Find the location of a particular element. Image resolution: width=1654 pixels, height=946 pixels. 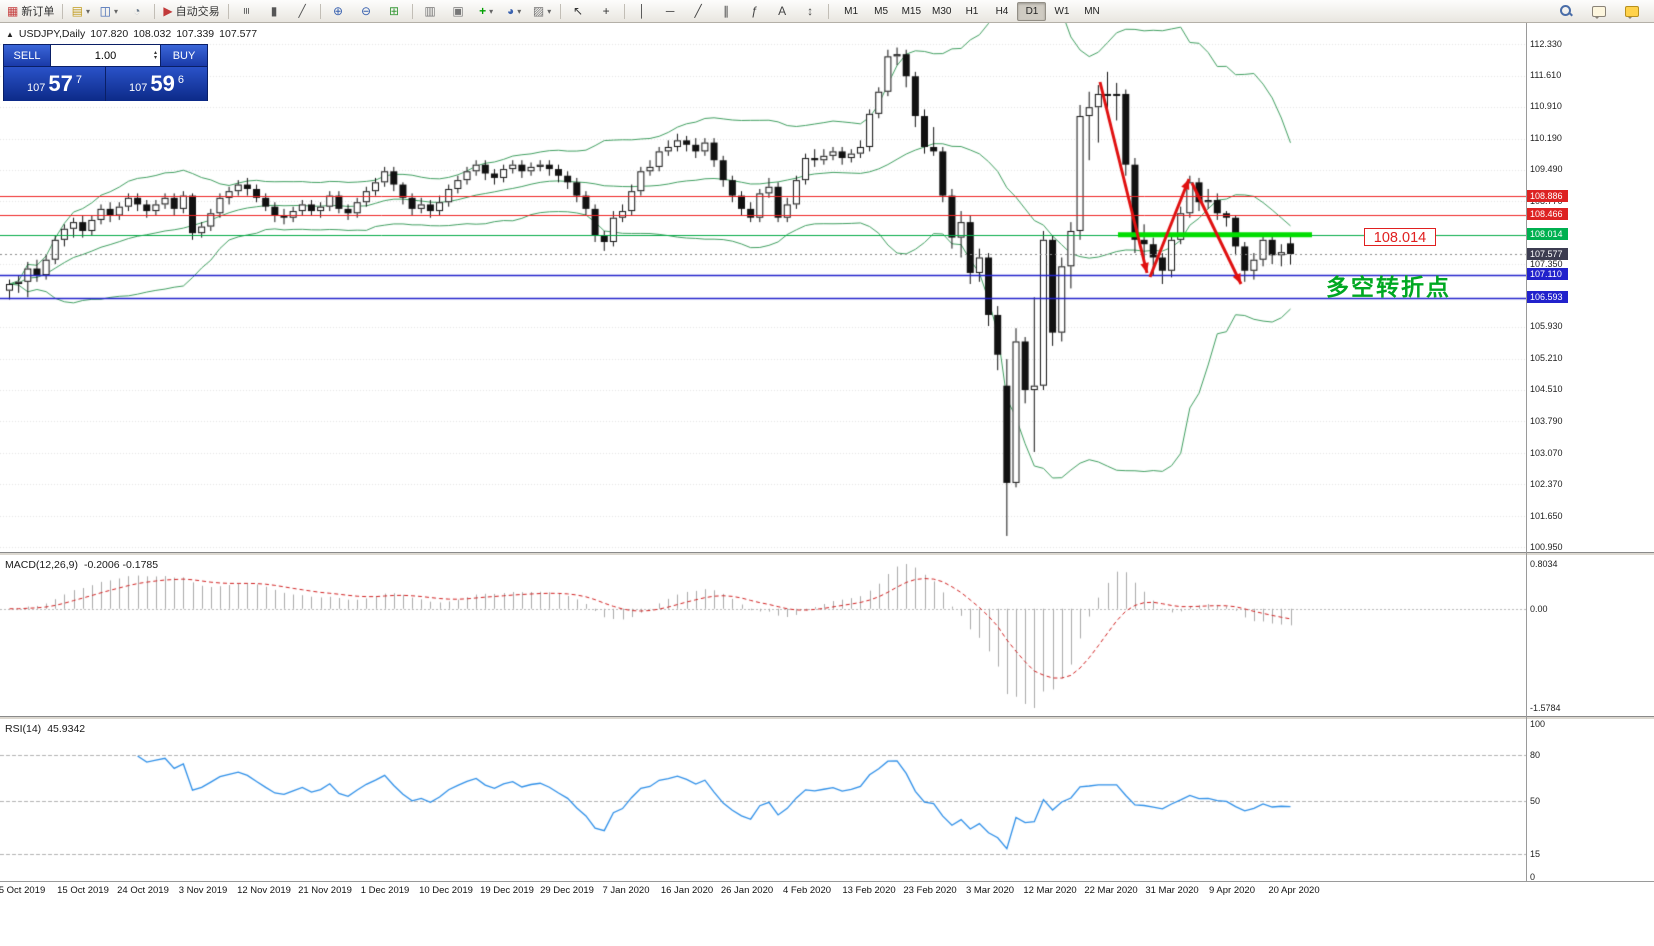

new-order-button: ▦ 新订单 is located at coordinates (30, 11).